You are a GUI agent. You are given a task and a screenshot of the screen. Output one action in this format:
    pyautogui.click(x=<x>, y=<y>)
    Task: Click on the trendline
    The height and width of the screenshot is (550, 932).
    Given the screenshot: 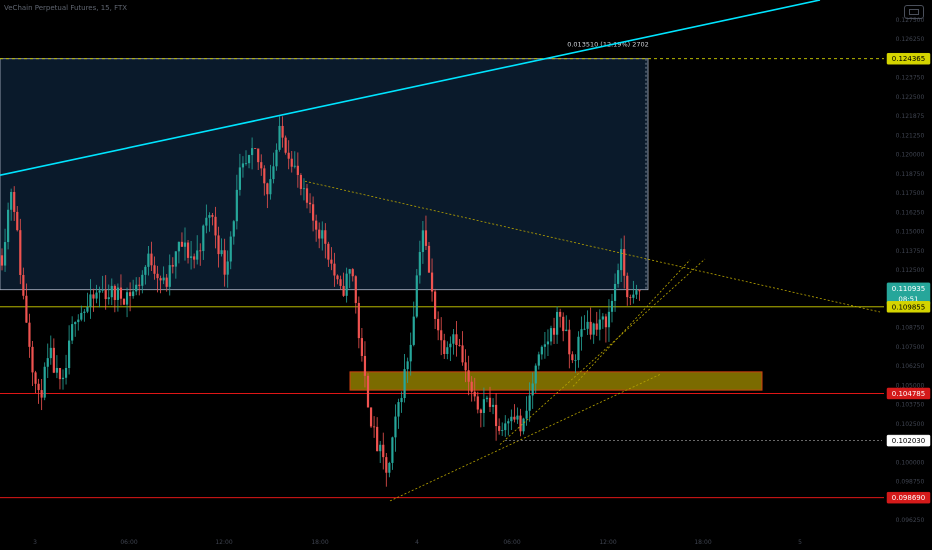 What is the action you would take?
    pyautogui.click(x=631, y=323)
    